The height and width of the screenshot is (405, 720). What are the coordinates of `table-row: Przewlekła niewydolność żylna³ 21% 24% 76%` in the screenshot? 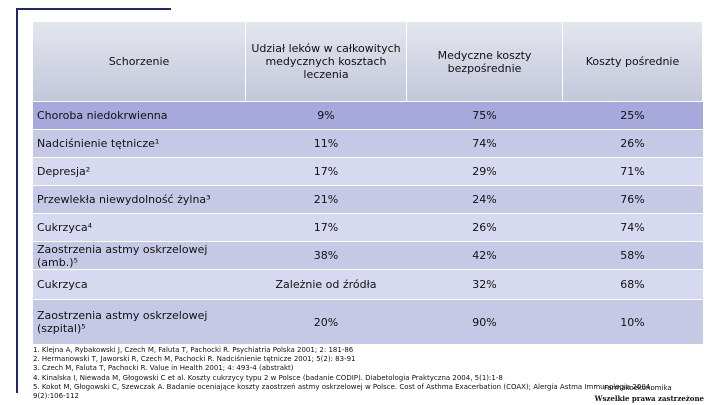 It's located at (368, 199).